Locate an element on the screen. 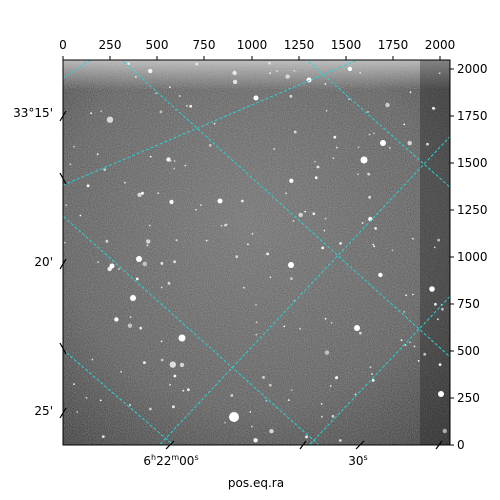 This screenshot has height=500, width=500. right-tick-label: 1250 is located at coordinates (472, 210).